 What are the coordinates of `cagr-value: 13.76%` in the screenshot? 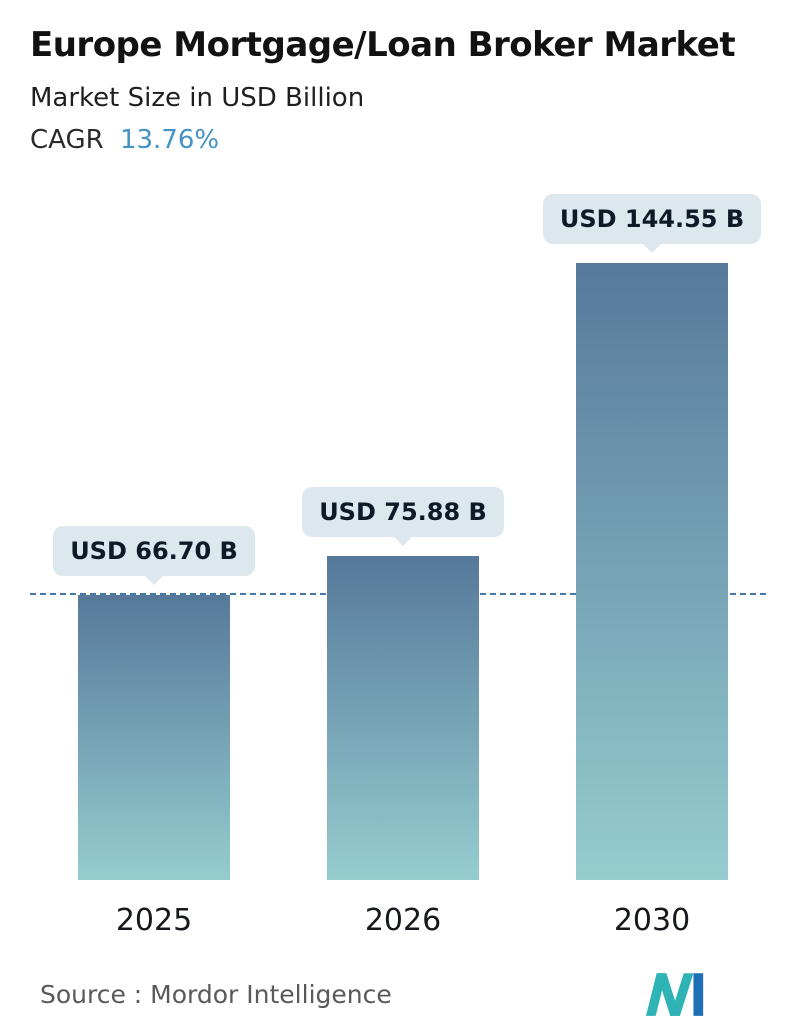 It's located at (169, 140).